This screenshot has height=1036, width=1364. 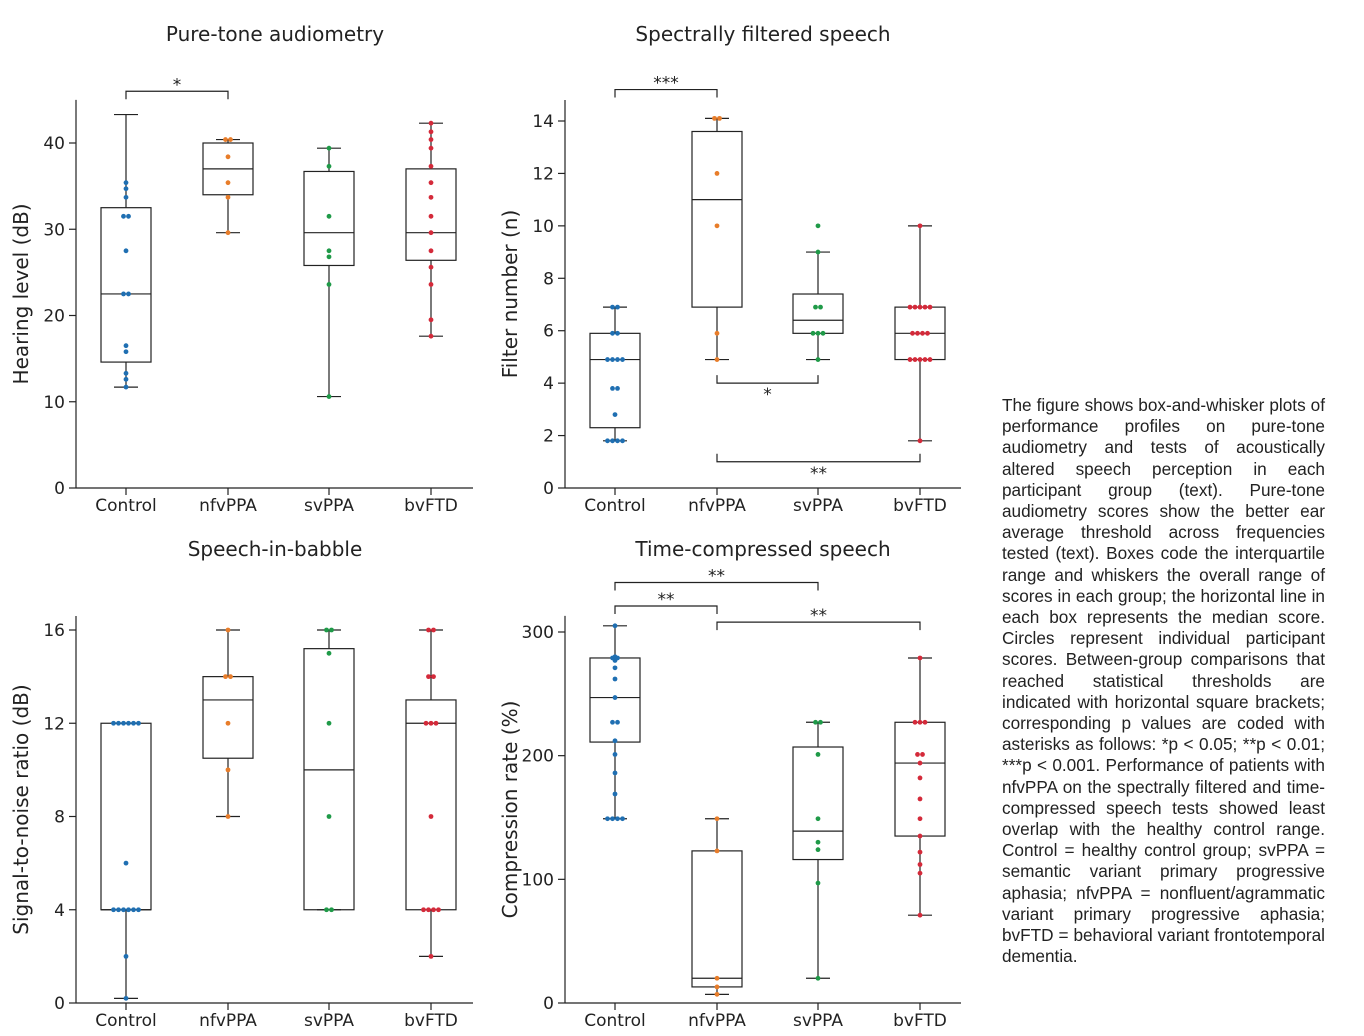 I want to click on y-tick-label: 10, so click(x=543, y=227).